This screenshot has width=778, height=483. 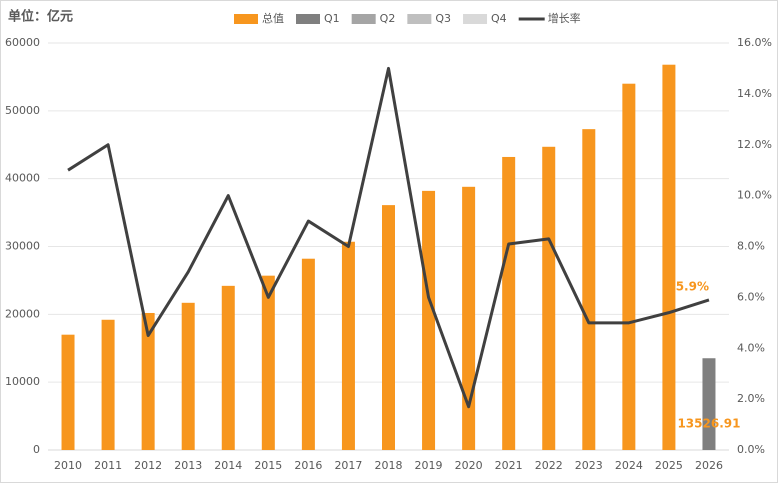 I want to click on x-tick-label: 2016, so click(x=308, y=465).